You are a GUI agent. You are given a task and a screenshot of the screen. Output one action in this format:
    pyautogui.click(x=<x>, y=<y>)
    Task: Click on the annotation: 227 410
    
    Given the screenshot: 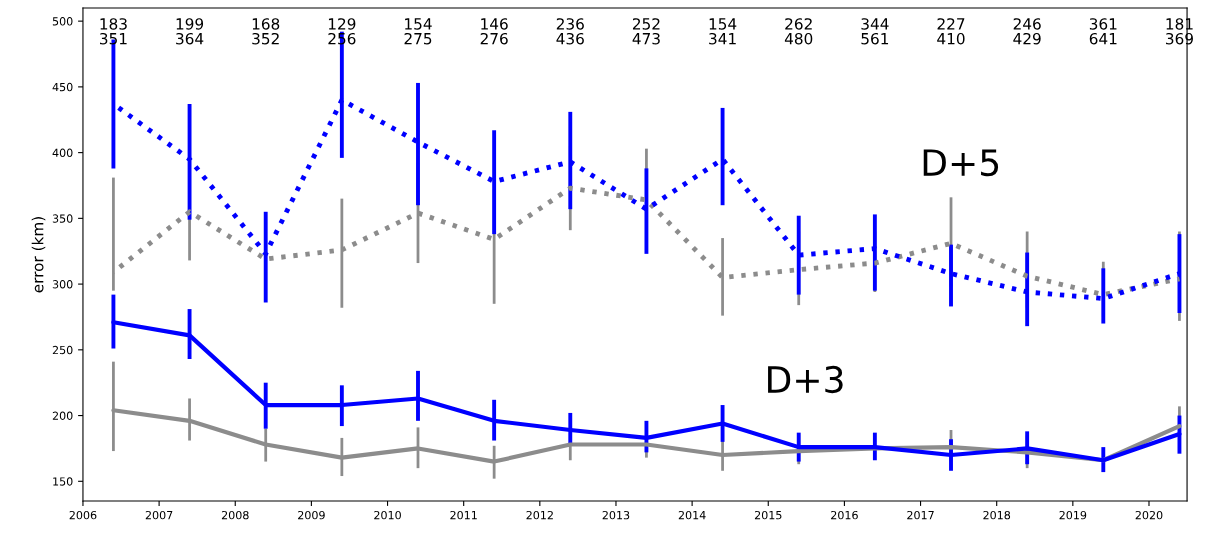 What is the action you would take?
    pyautogui.click(x=951, y=31)
    